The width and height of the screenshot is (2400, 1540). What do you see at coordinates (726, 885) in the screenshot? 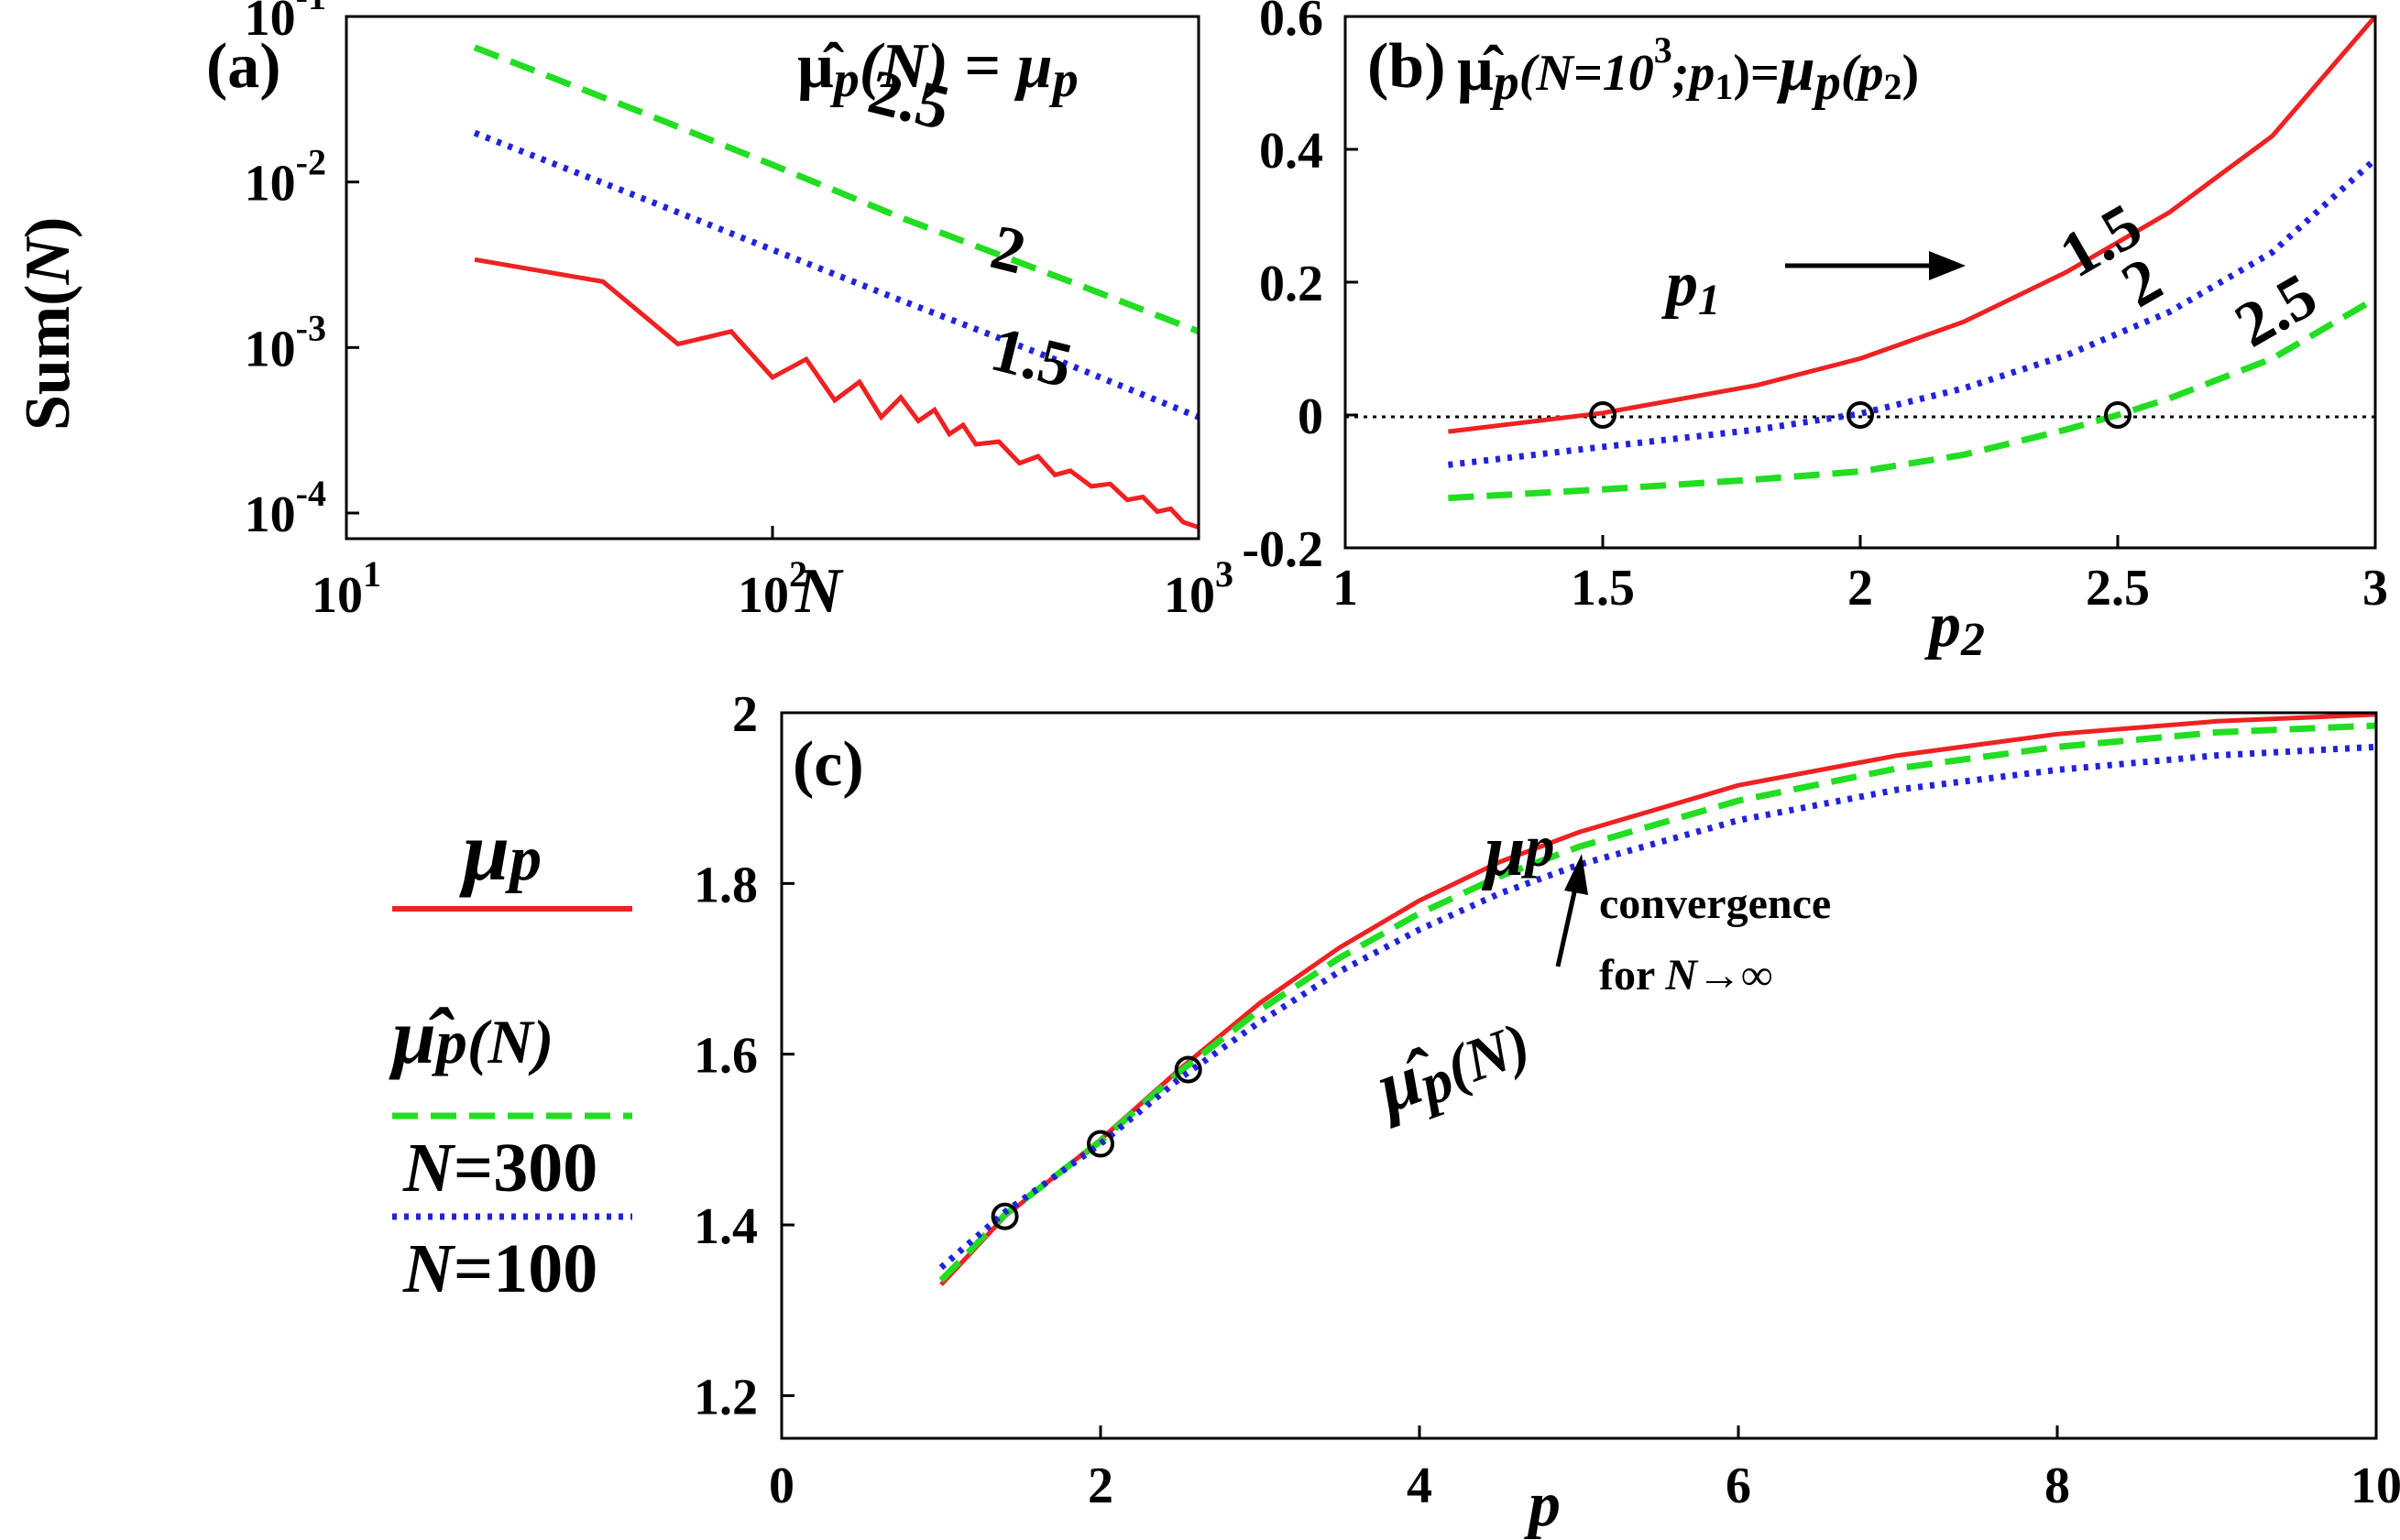
I see `c-ytick-label: 1.8` at bounding box center [726, 885].